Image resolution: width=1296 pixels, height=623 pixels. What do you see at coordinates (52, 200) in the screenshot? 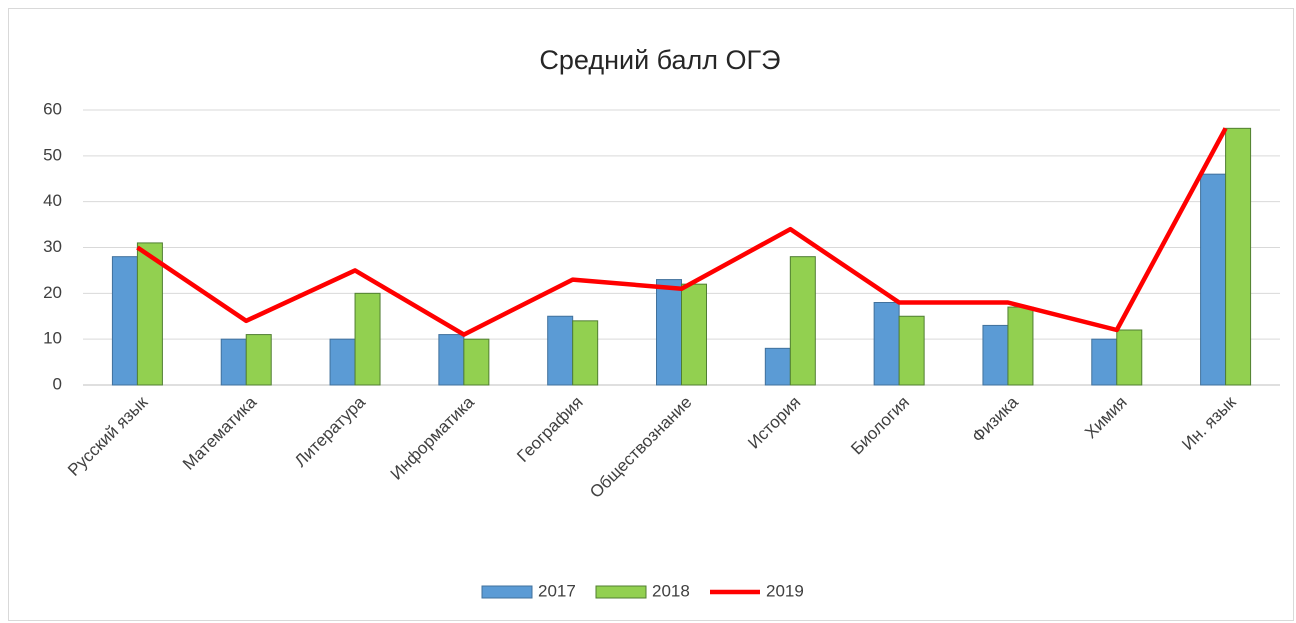
I see `y-tick-label: 40` at bounding box center [52, 200].